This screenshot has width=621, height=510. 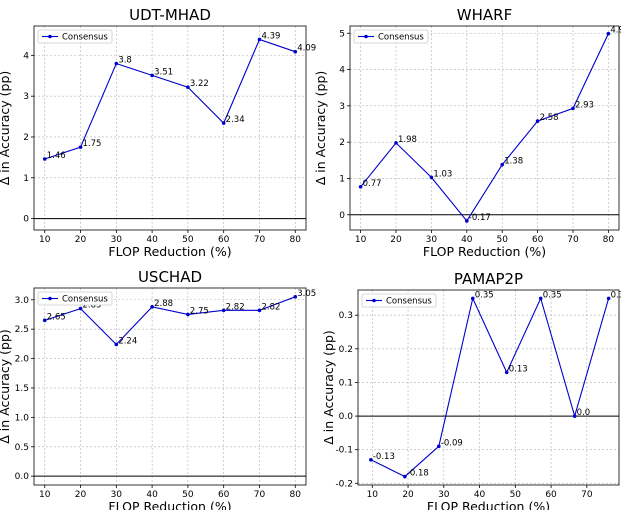 I want to click on y-tick-label: 0, so click(x=26, y=220).